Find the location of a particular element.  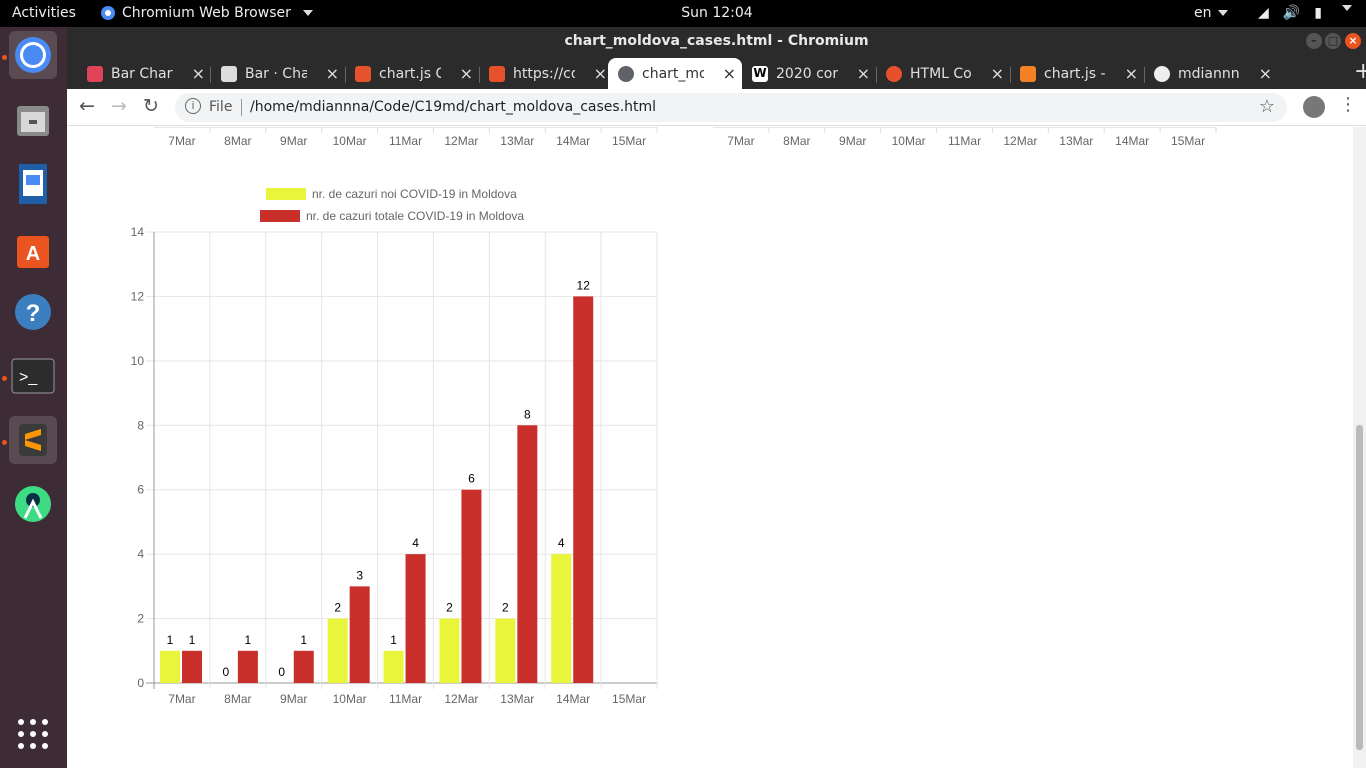

tab-bar-chart-docs: Bar · Chart × is located at coordinates (278, 73).